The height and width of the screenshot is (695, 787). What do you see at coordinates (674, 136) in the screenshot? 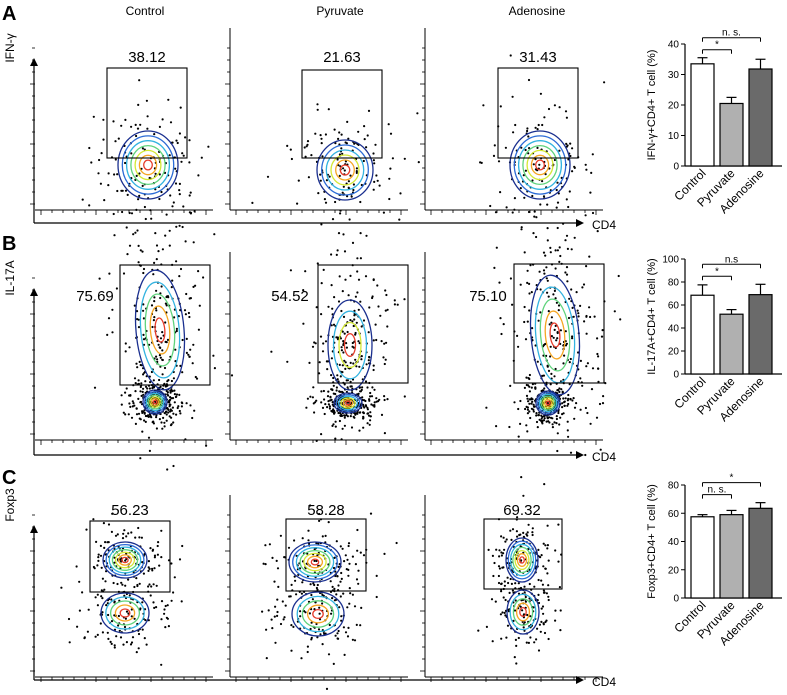
I see `bar-y-tick-label: 10` at bounding box center [674, 136].